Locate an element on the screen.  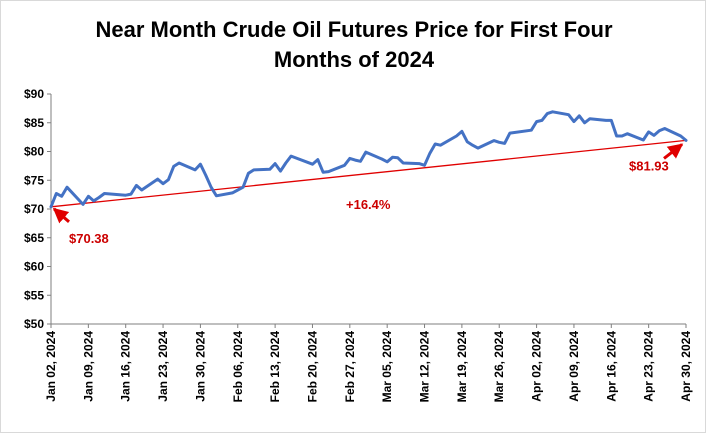
x-tick-label: Mar 19, 2024 is located at coordinates (462, 367).